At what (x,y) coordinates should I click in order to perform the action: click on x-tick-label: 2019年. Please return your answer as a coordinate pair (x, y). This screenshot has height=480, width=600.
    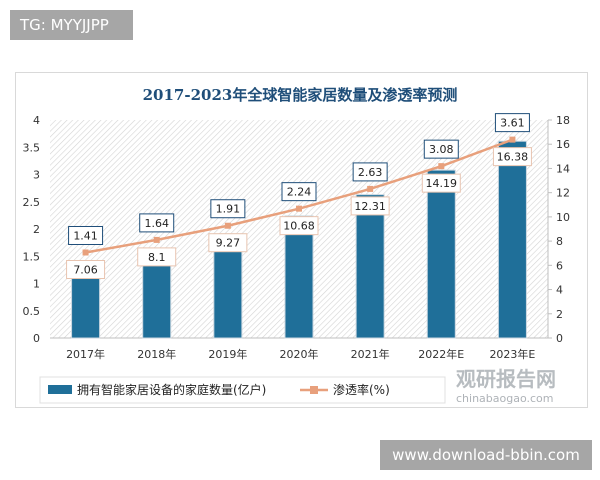
    Looking at the image, I should click on (227, 354).